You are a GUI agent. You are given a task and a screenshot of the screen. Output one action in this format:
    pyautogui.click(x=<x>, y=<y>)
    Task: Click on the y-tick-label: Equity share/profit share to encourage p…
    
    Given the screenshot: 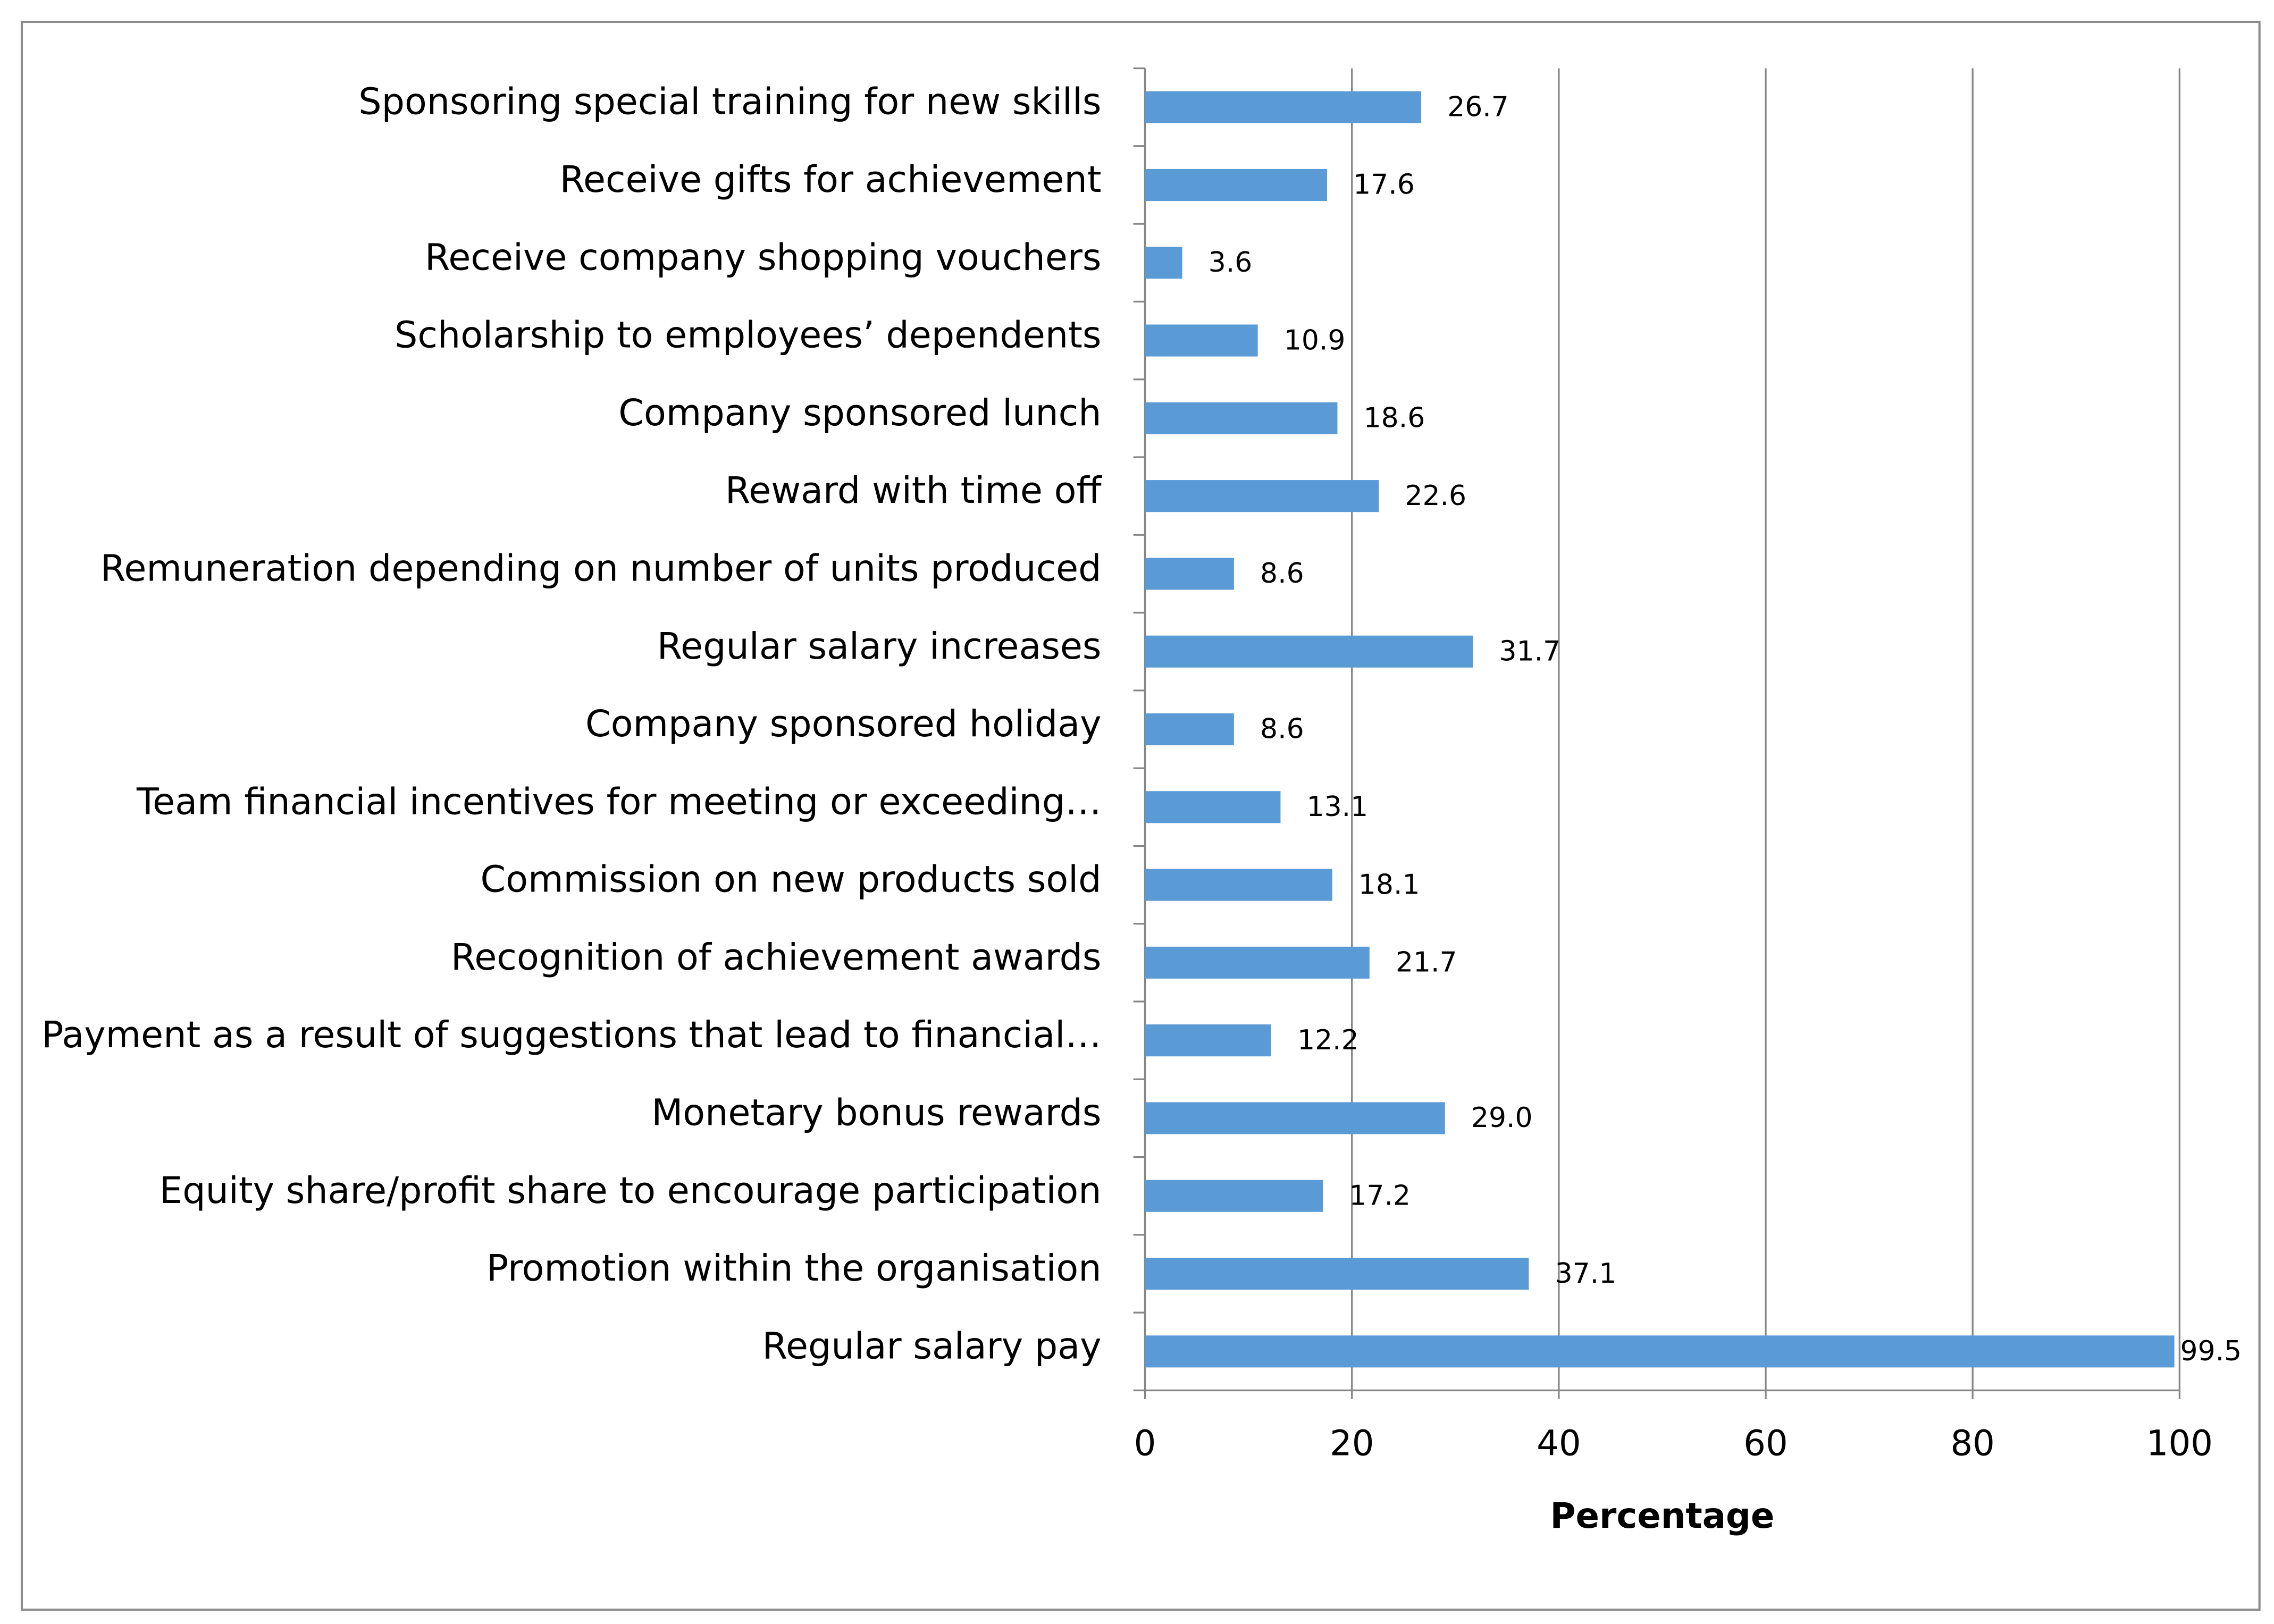 What is the action you would take?
    pyautogui.click(x=630, y=1191)
    